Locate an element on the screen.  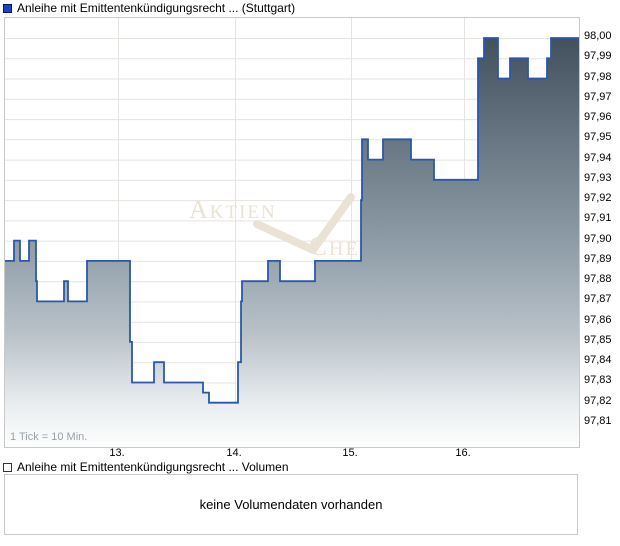
y-axis-tick-label: 97,88 is located at coordinates (598, 279).